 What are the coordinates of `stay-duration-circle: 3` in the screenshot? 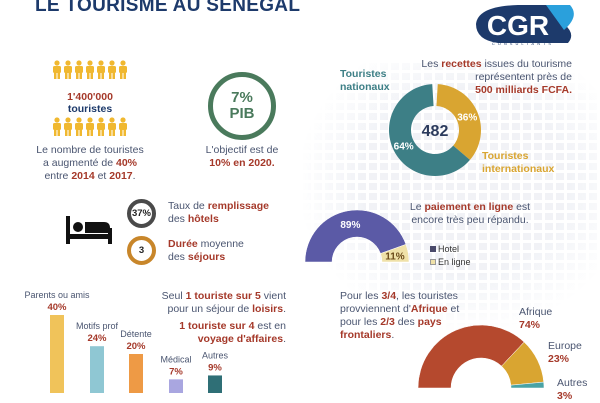 It's located at (141, 250).